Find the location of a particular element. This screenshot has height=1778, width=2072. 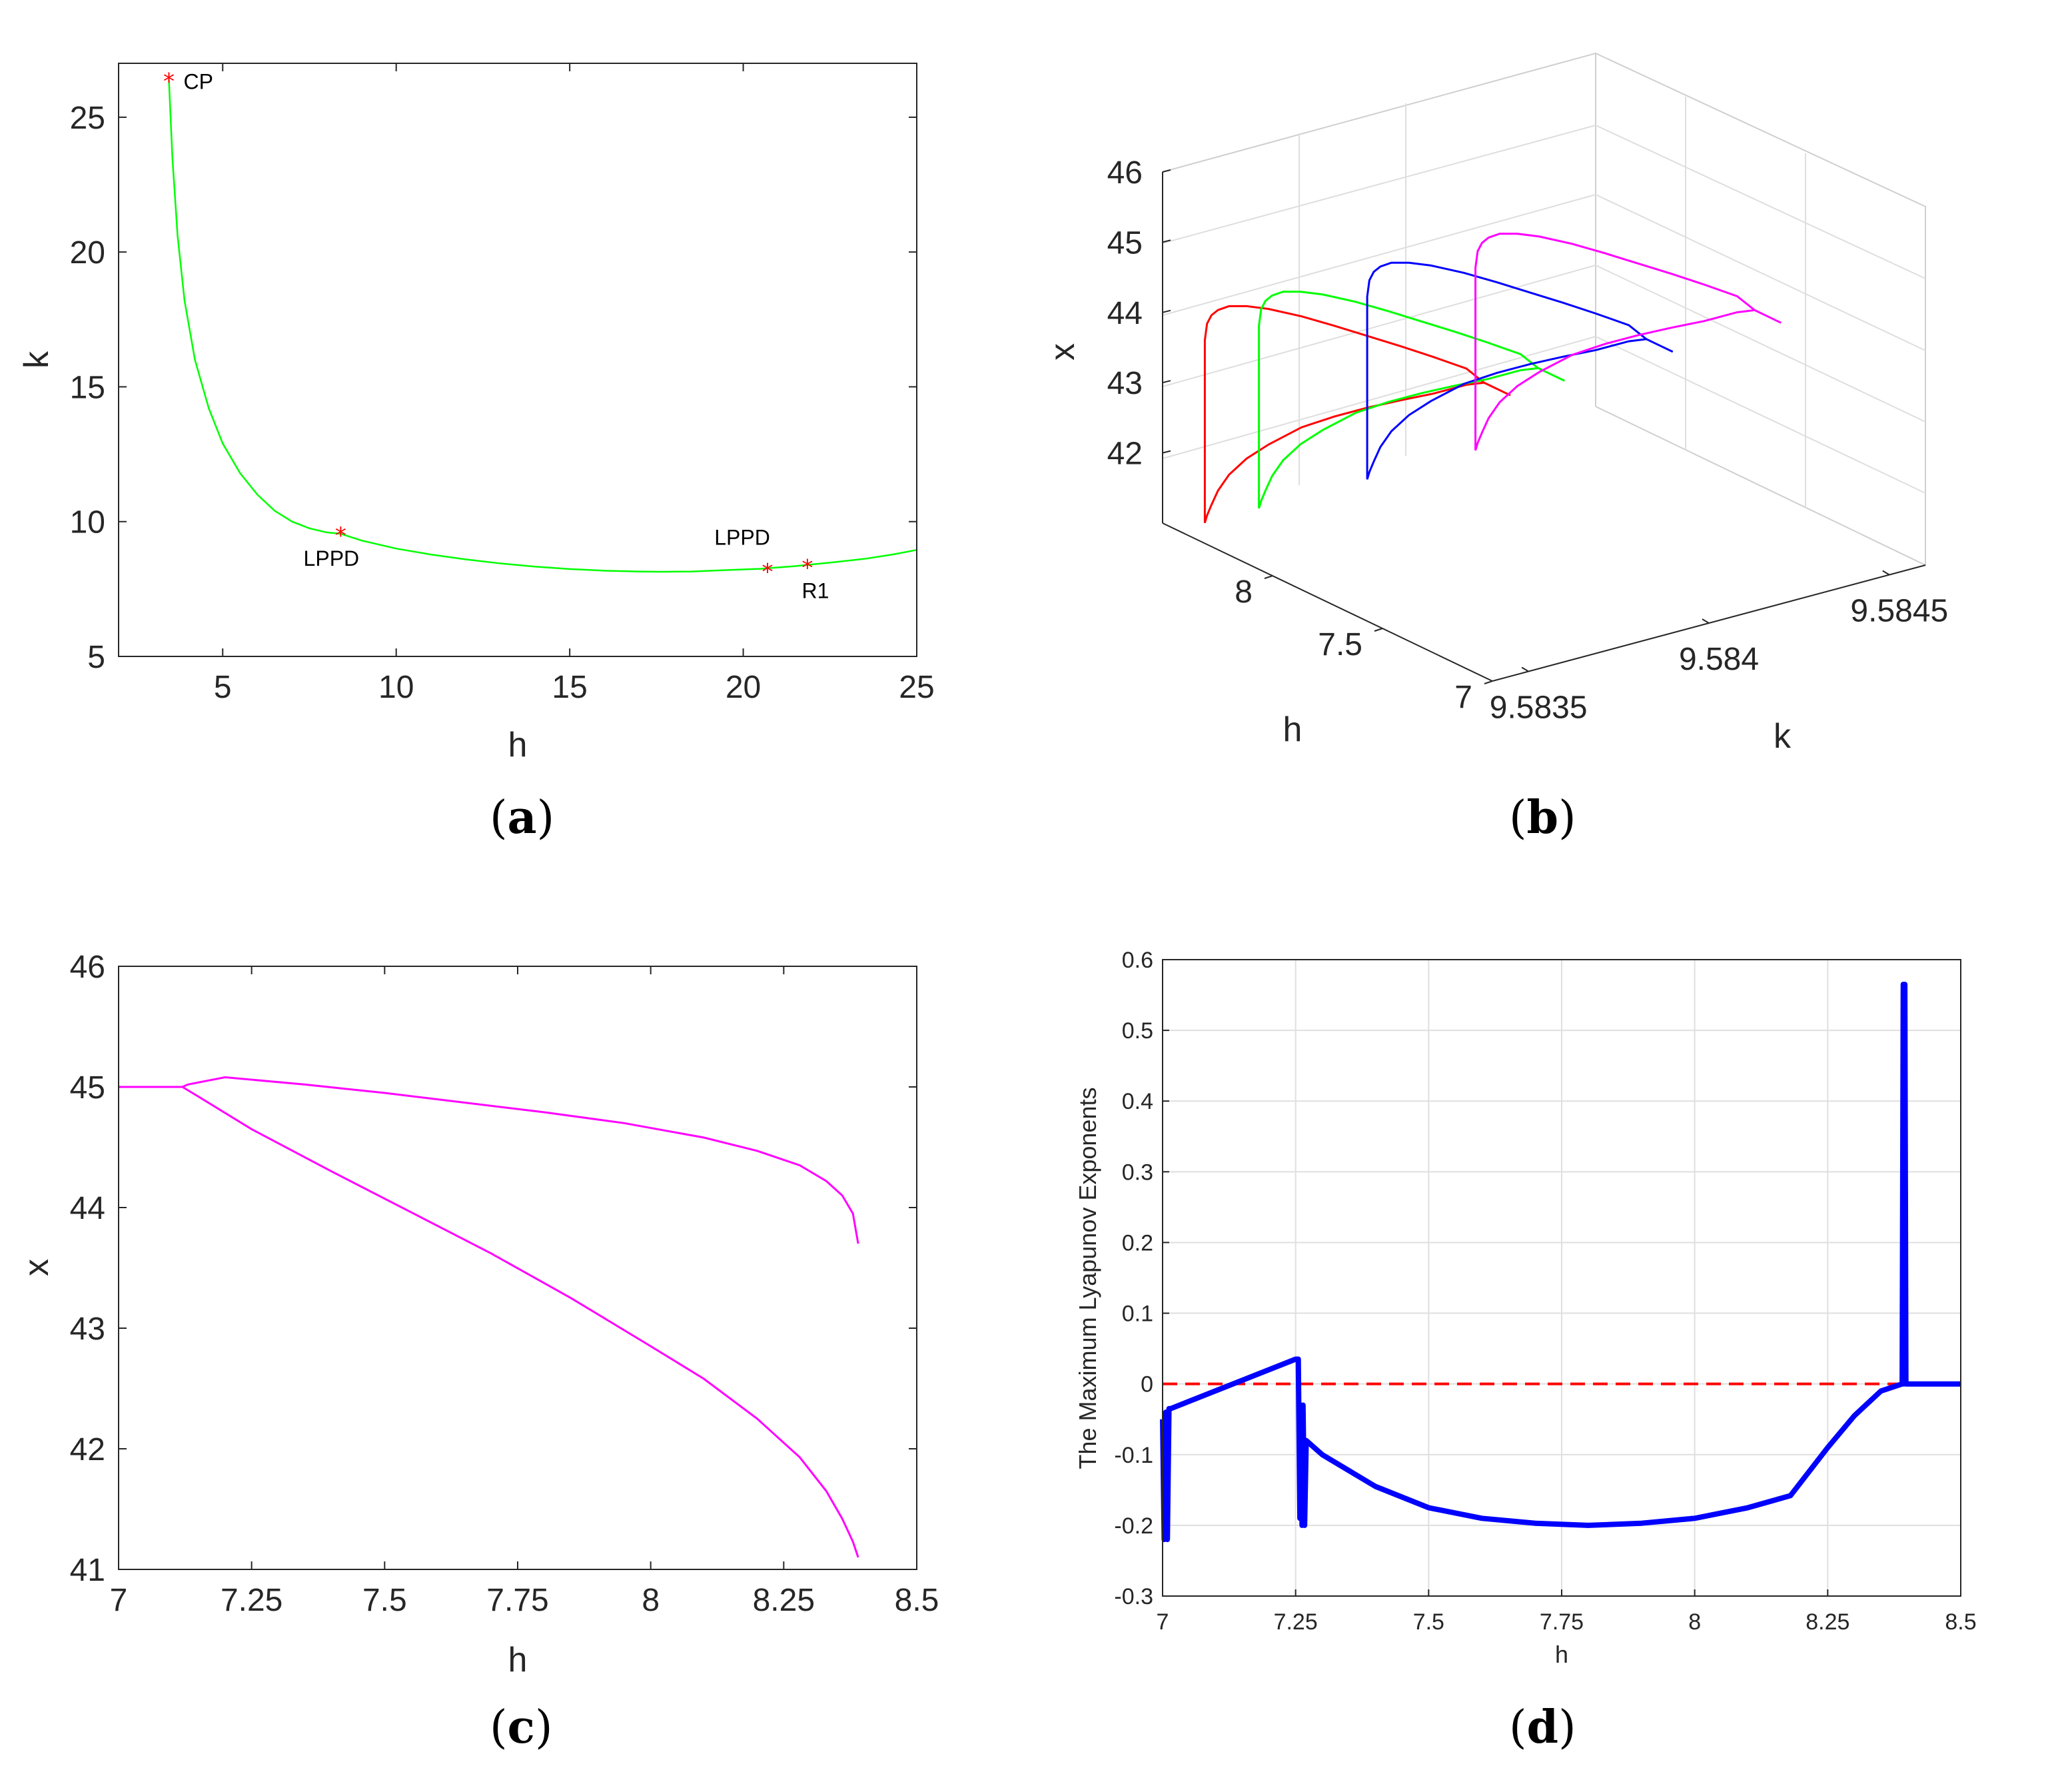

panel-b-ktick-label: 9.5835 is located at coordinates (1539, 708).